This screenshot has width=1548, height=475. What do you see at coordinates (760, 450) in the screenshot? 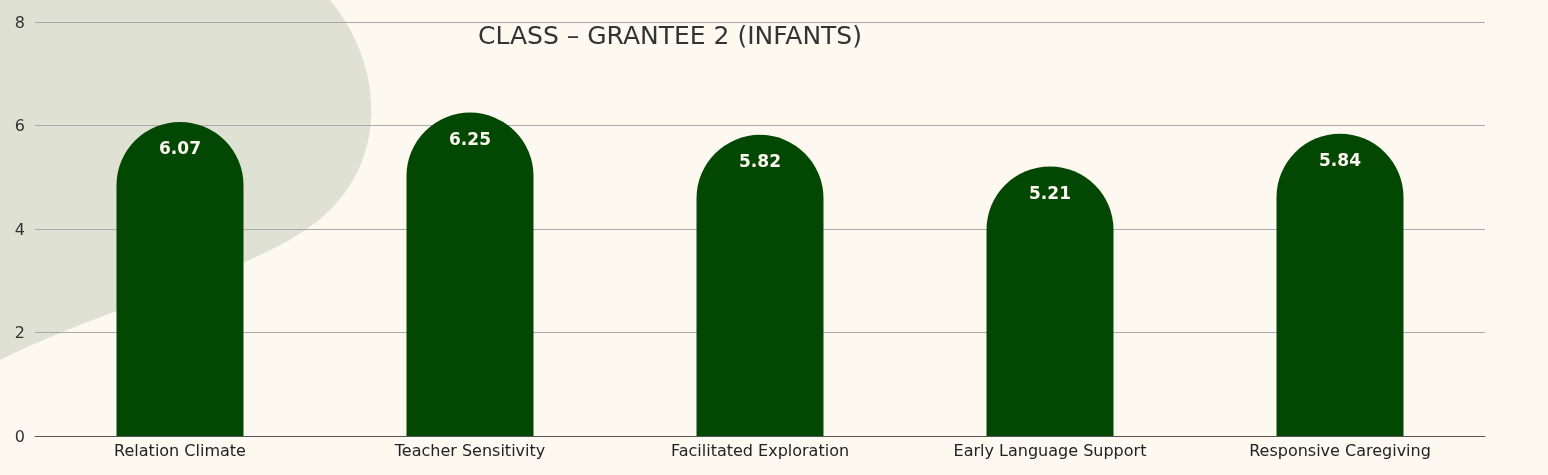
I see `x-tick-label: Facilitated Exploration` at bounding box center [760, 450].